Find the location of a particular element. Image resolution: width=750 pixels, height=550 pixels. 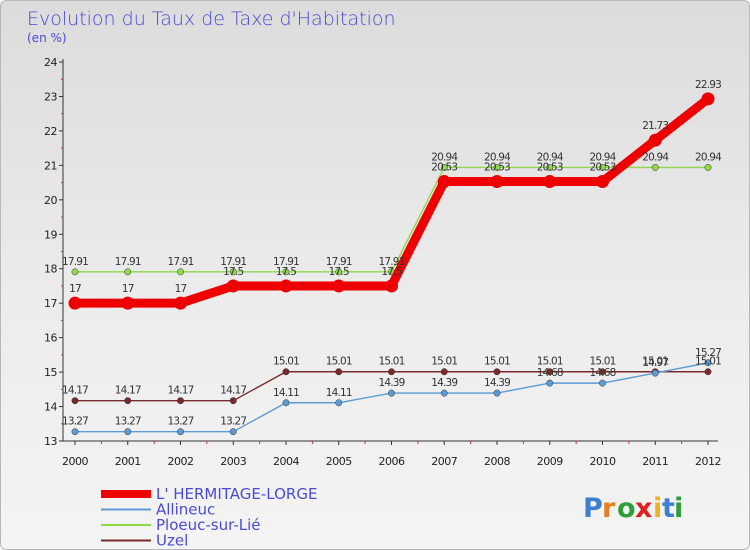

legend-label: Uzel is located at coordinates (172, 541).